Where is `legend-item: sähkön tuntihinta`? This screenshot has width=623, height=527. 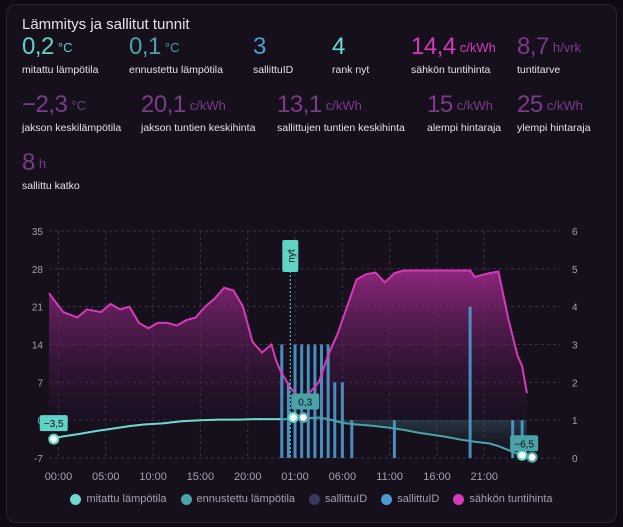 legend-item: sähkön tuntihinta is located at coordinates (503, 499).